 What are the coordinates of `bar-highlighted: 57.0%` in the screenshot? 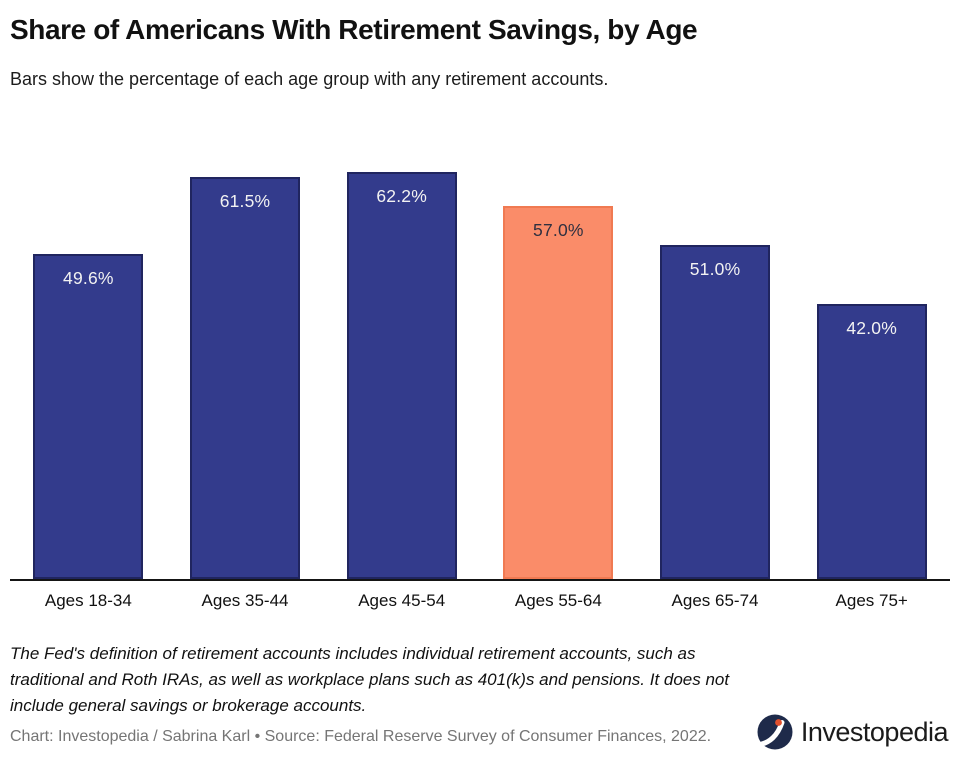 It's located at (558, 392).